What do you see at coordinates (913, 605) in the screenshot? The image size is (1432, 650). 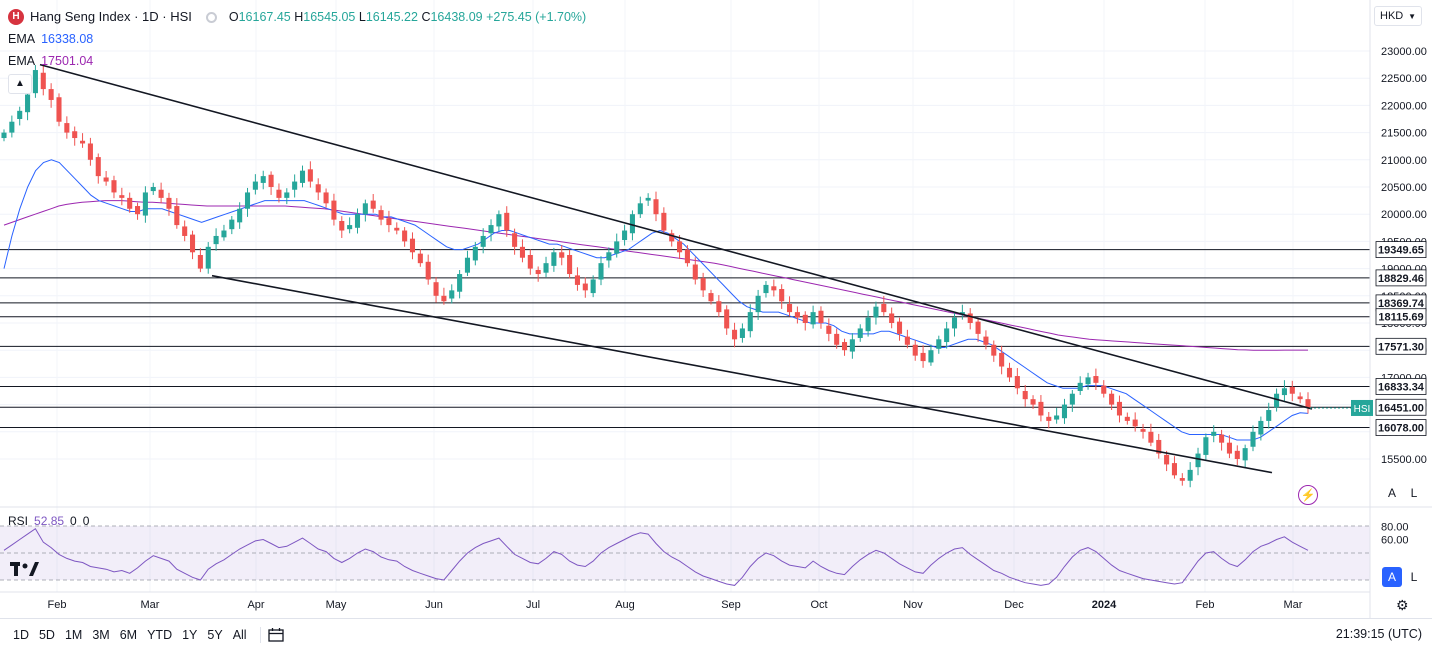 I see `x-tick-label: Nov` at bounding box center [913, 605].